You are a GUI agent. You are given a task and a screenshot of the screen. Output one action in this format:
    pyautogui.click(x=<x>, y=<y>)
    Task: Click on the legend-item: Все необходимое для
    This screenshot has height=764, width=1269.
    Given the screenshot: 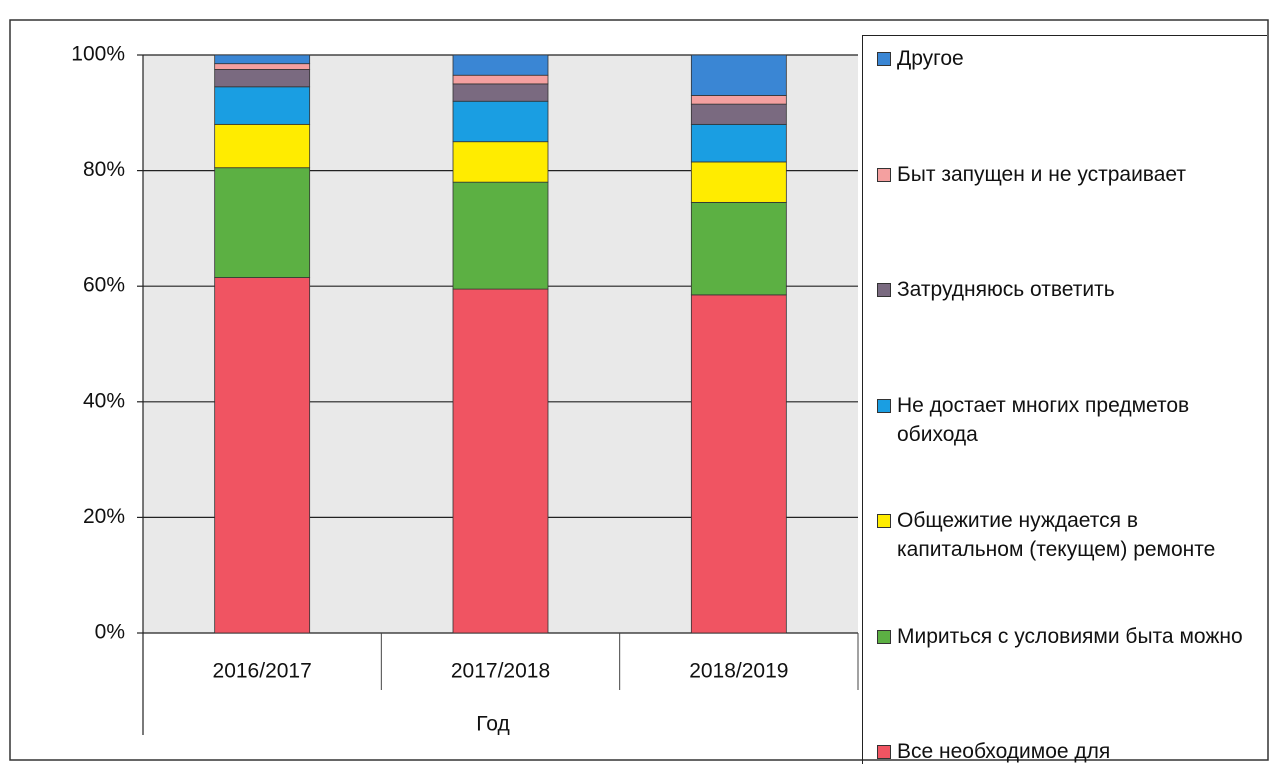 What is the action you would take?
    pyautogui.click(x=1072, y=750)
    